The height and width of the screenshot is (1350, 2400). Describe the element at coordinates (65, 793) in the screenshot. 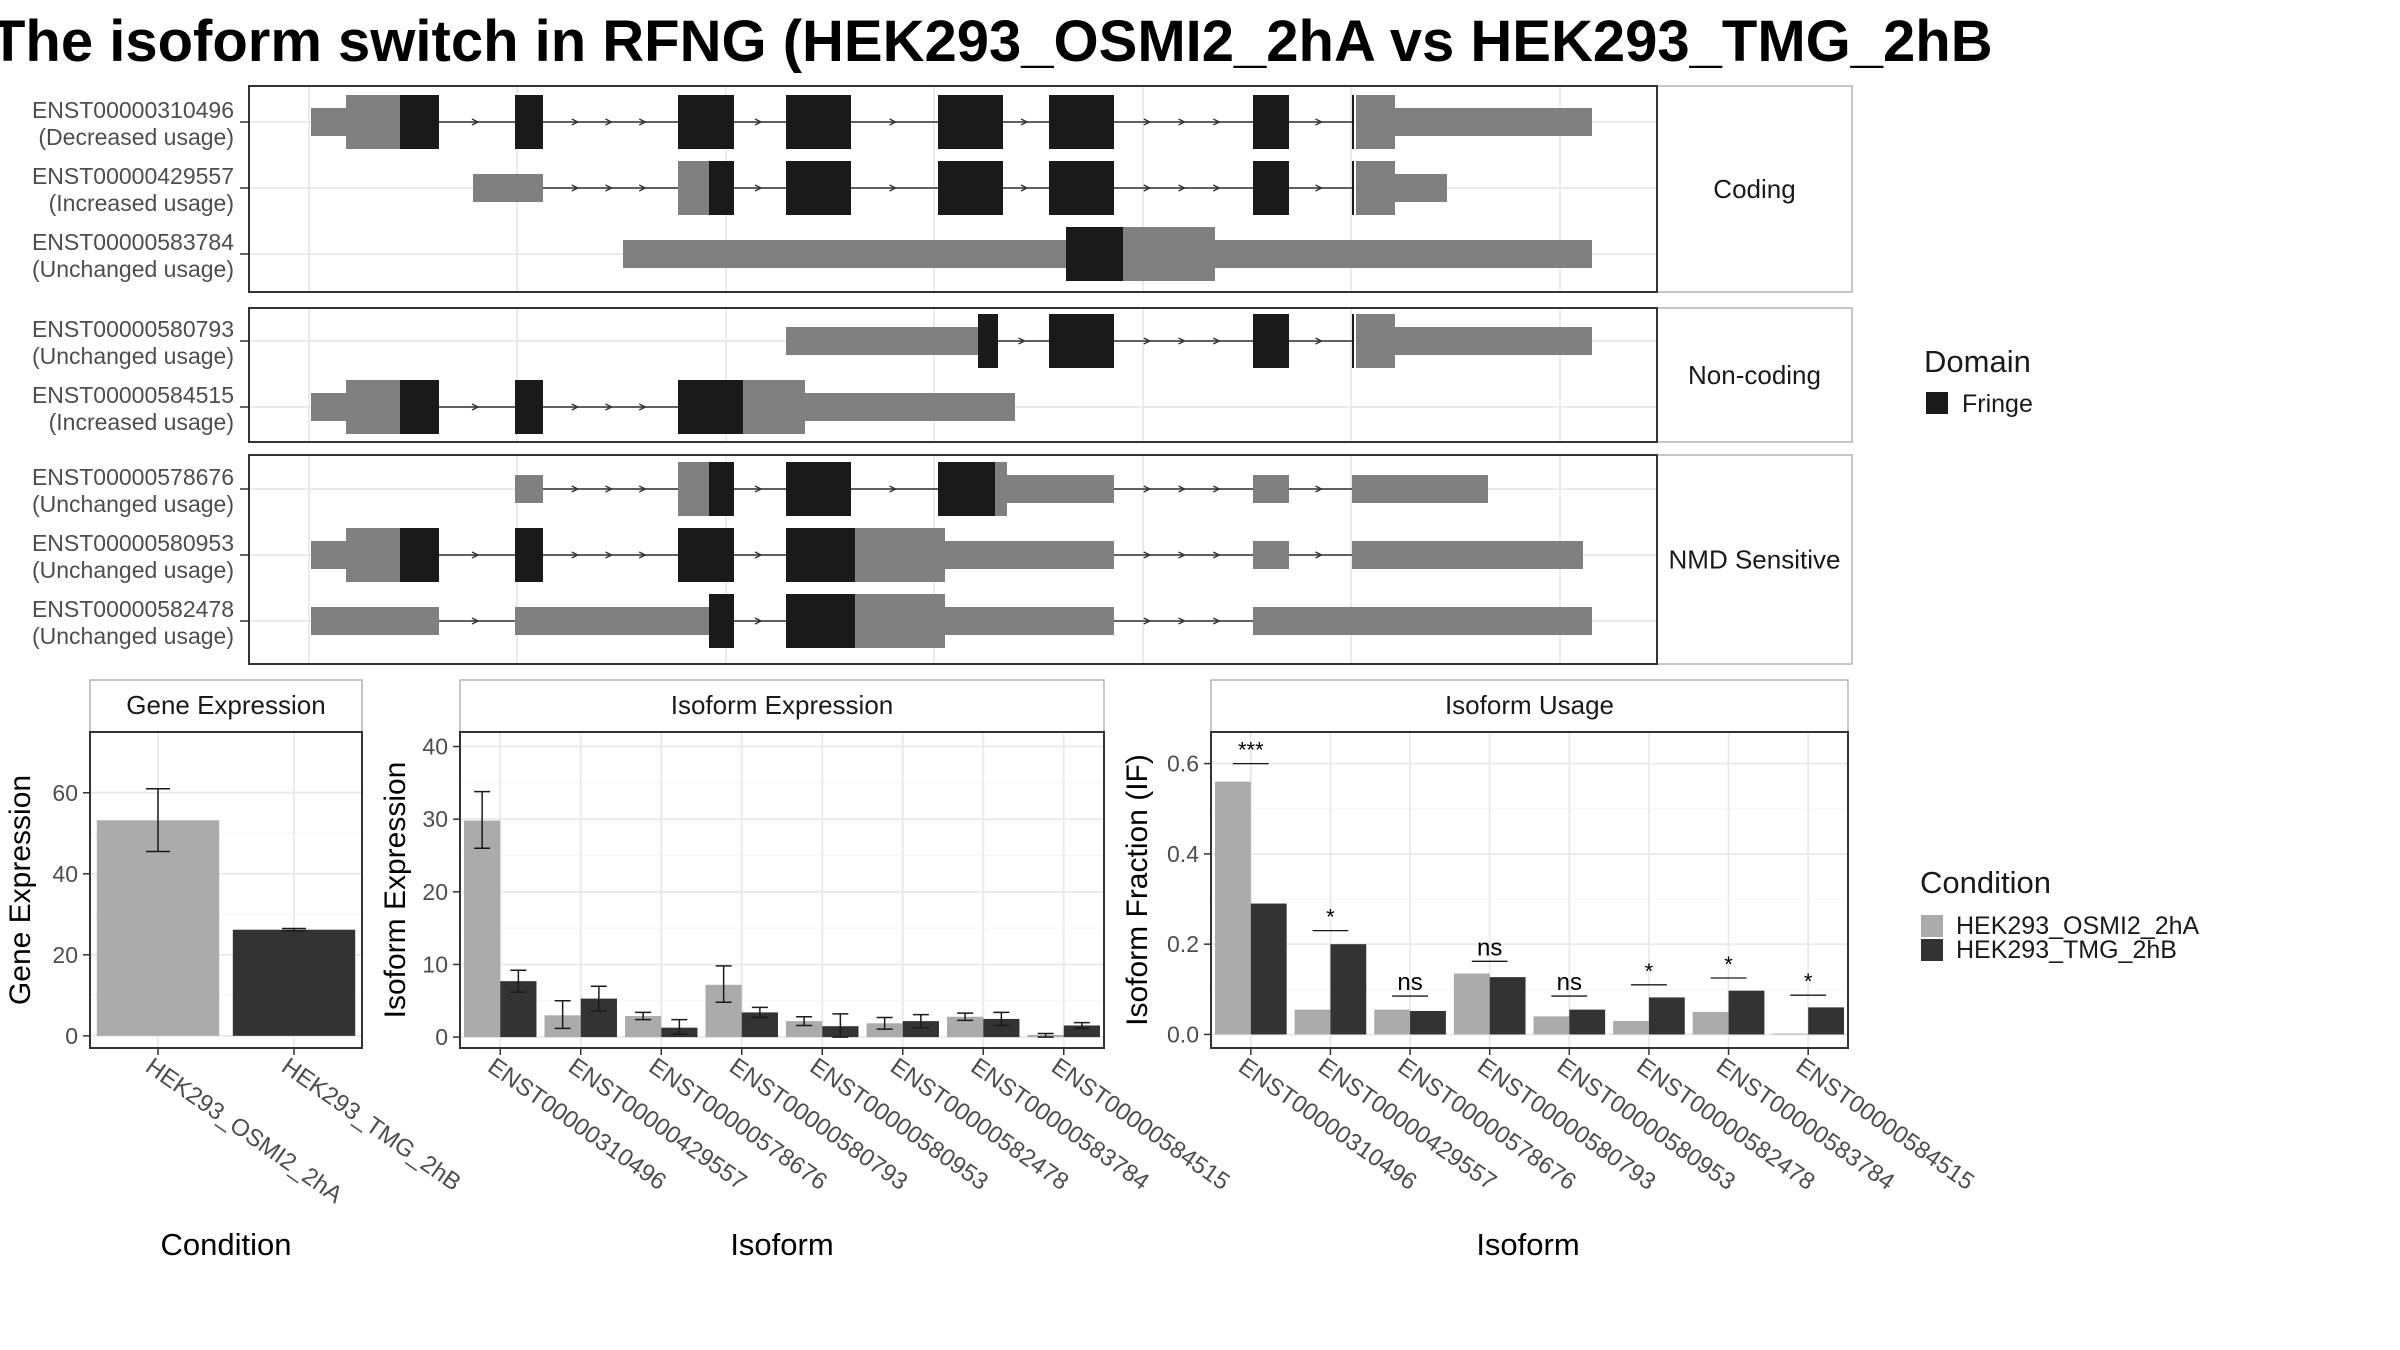

I see `y-tick-label: 60` at that location.